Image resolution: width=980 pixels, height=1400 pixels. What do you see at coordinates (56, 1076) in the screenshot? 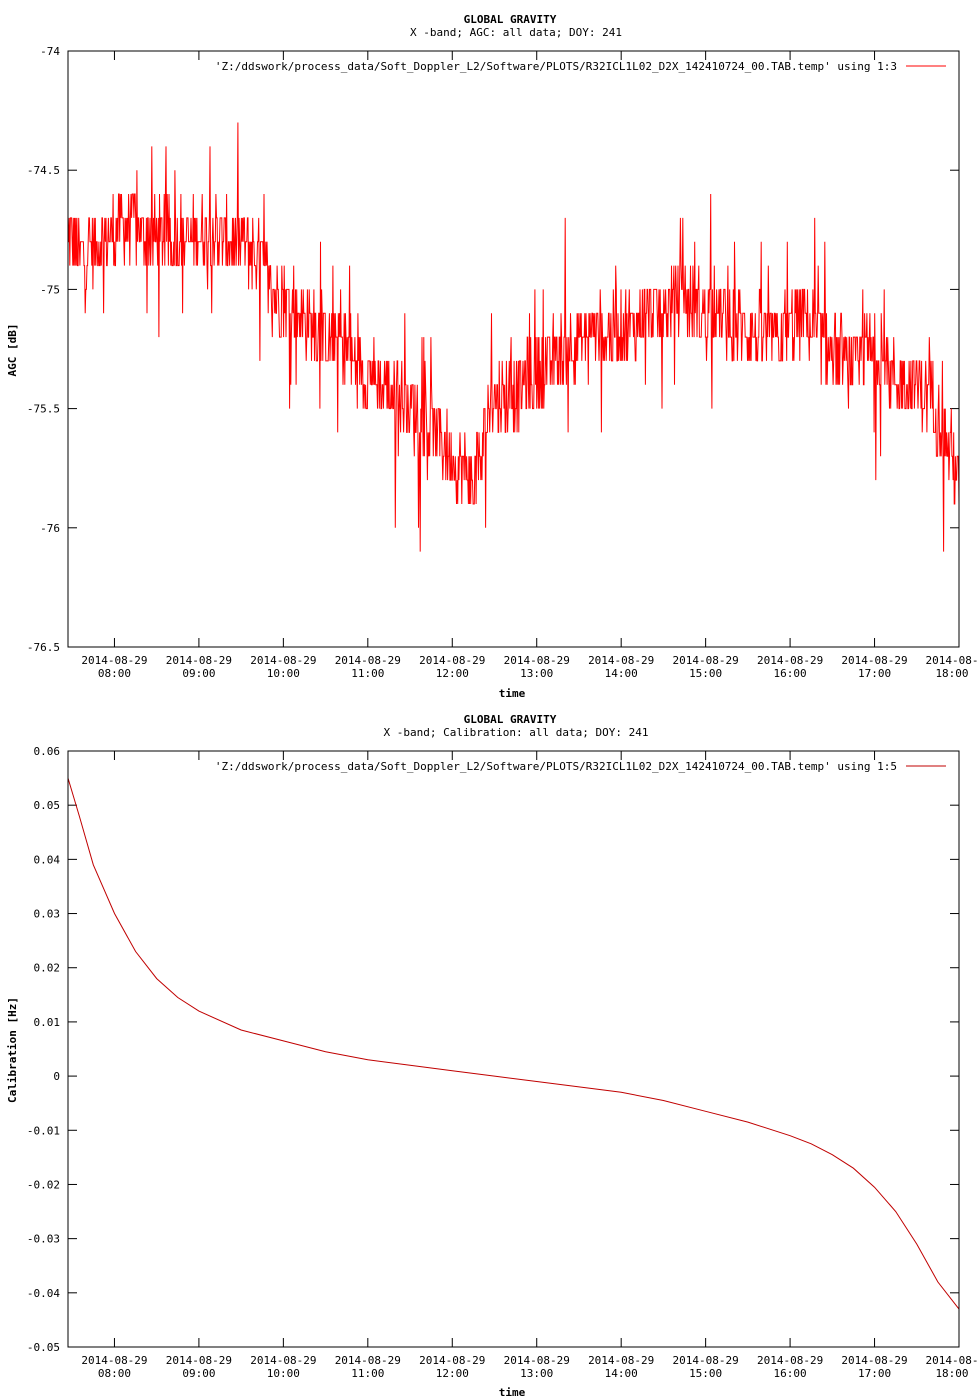
I see `calibration-y-tick-label: 0` at bounding box center [56, 1076].